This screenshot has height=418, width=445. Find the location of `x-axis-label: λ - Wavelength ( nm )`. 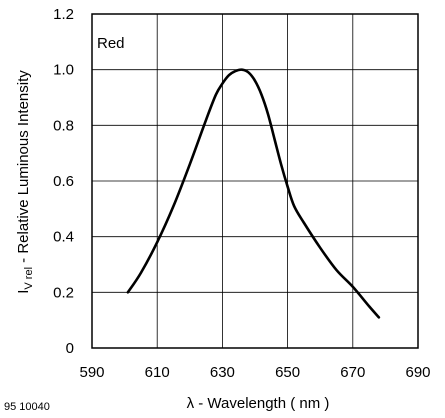

x-axis-label: λ - Wavelength ( nm ) is located at coordinates (258, 403).